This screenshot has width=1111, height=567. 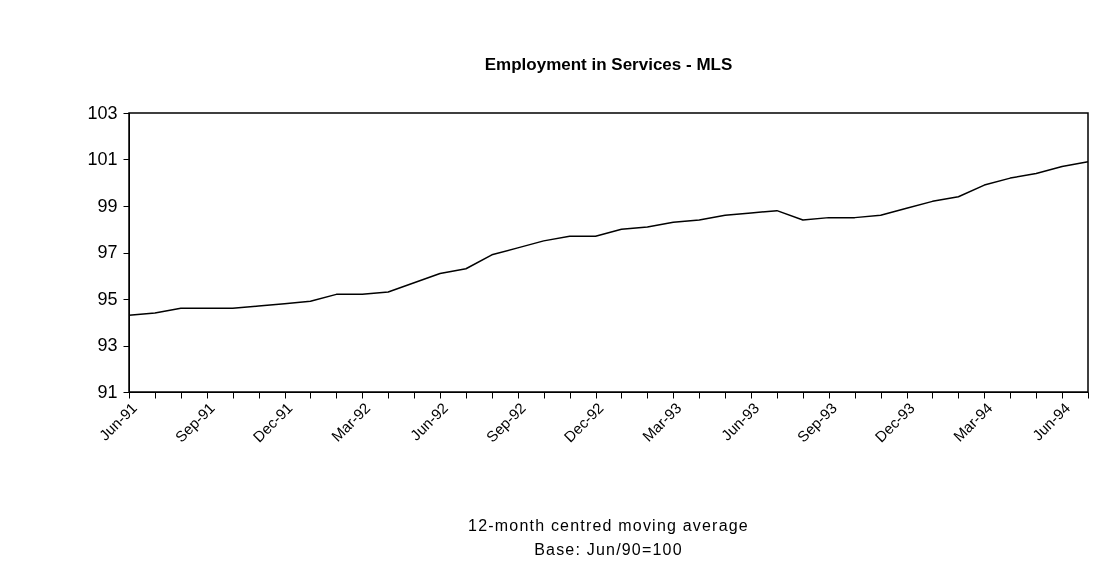 I want to click on y-tick-label: 99, so click(x=107, y=205).